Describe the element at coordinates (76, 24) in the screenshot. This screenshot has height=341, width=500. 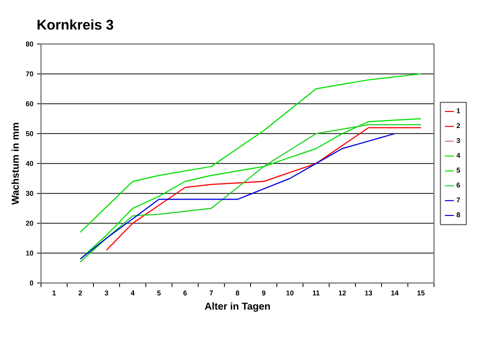
I see `chart-title: Kornkreis 3` at that location.